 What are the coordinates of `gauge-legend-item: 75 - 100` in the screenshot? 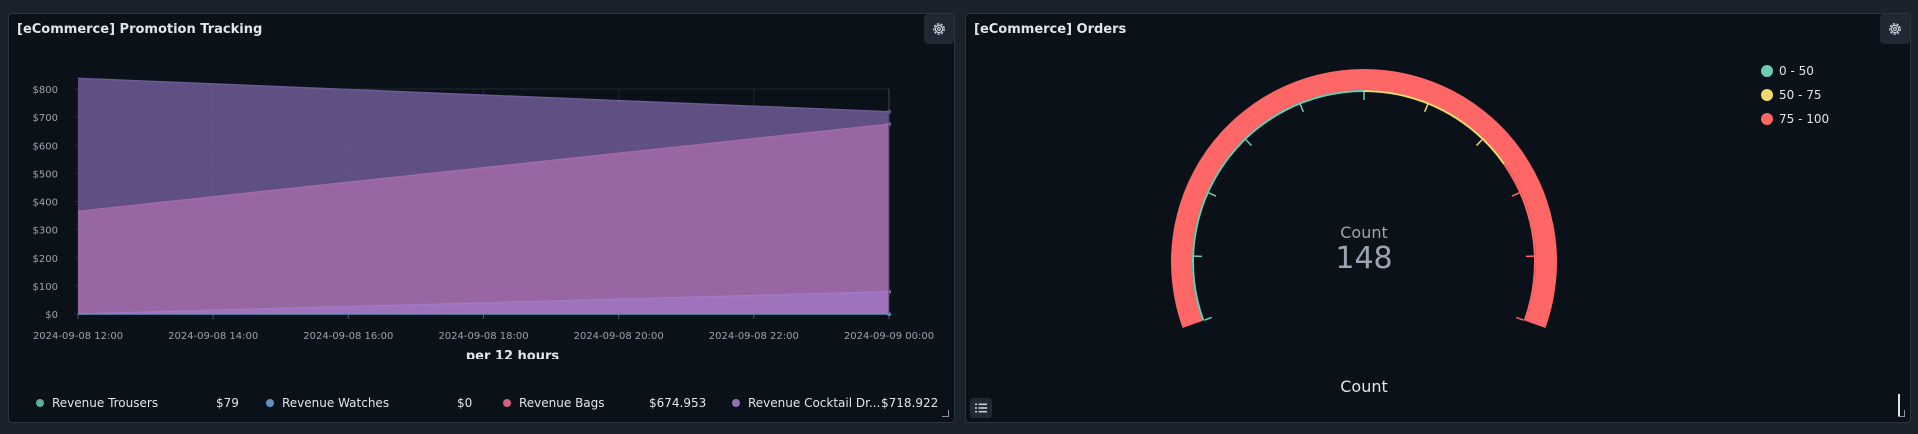 It's located at (1795, 119).